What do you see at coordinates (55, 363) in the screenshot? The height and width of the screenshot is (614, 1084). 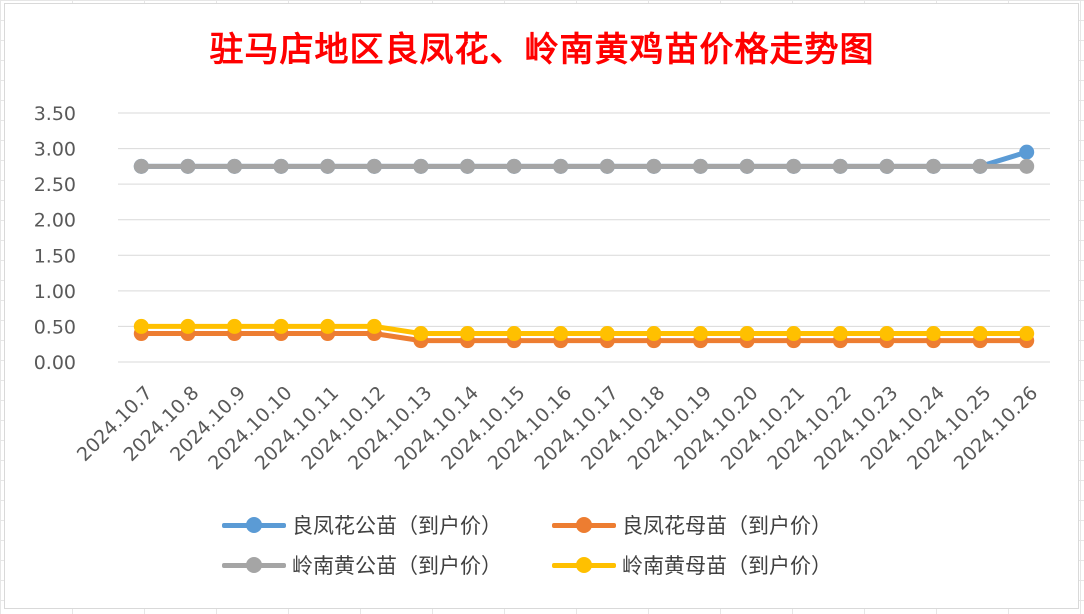 I see `y-tick-label: 0.00` at bounding box center [55, 363].